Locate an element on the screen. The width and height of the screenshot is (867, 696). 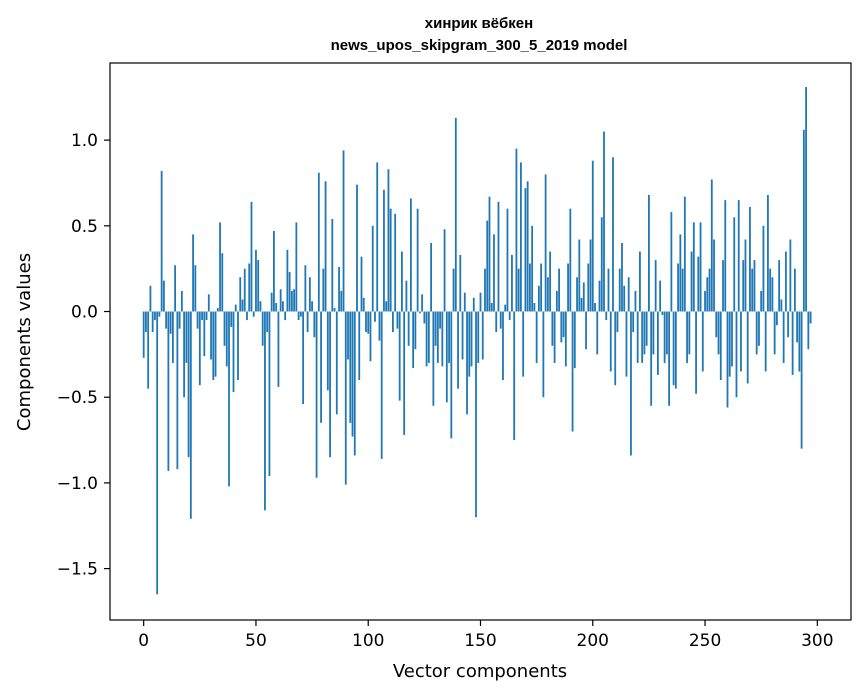
y-tick-label-0: −1.5 is located at coordinates (77, 570).